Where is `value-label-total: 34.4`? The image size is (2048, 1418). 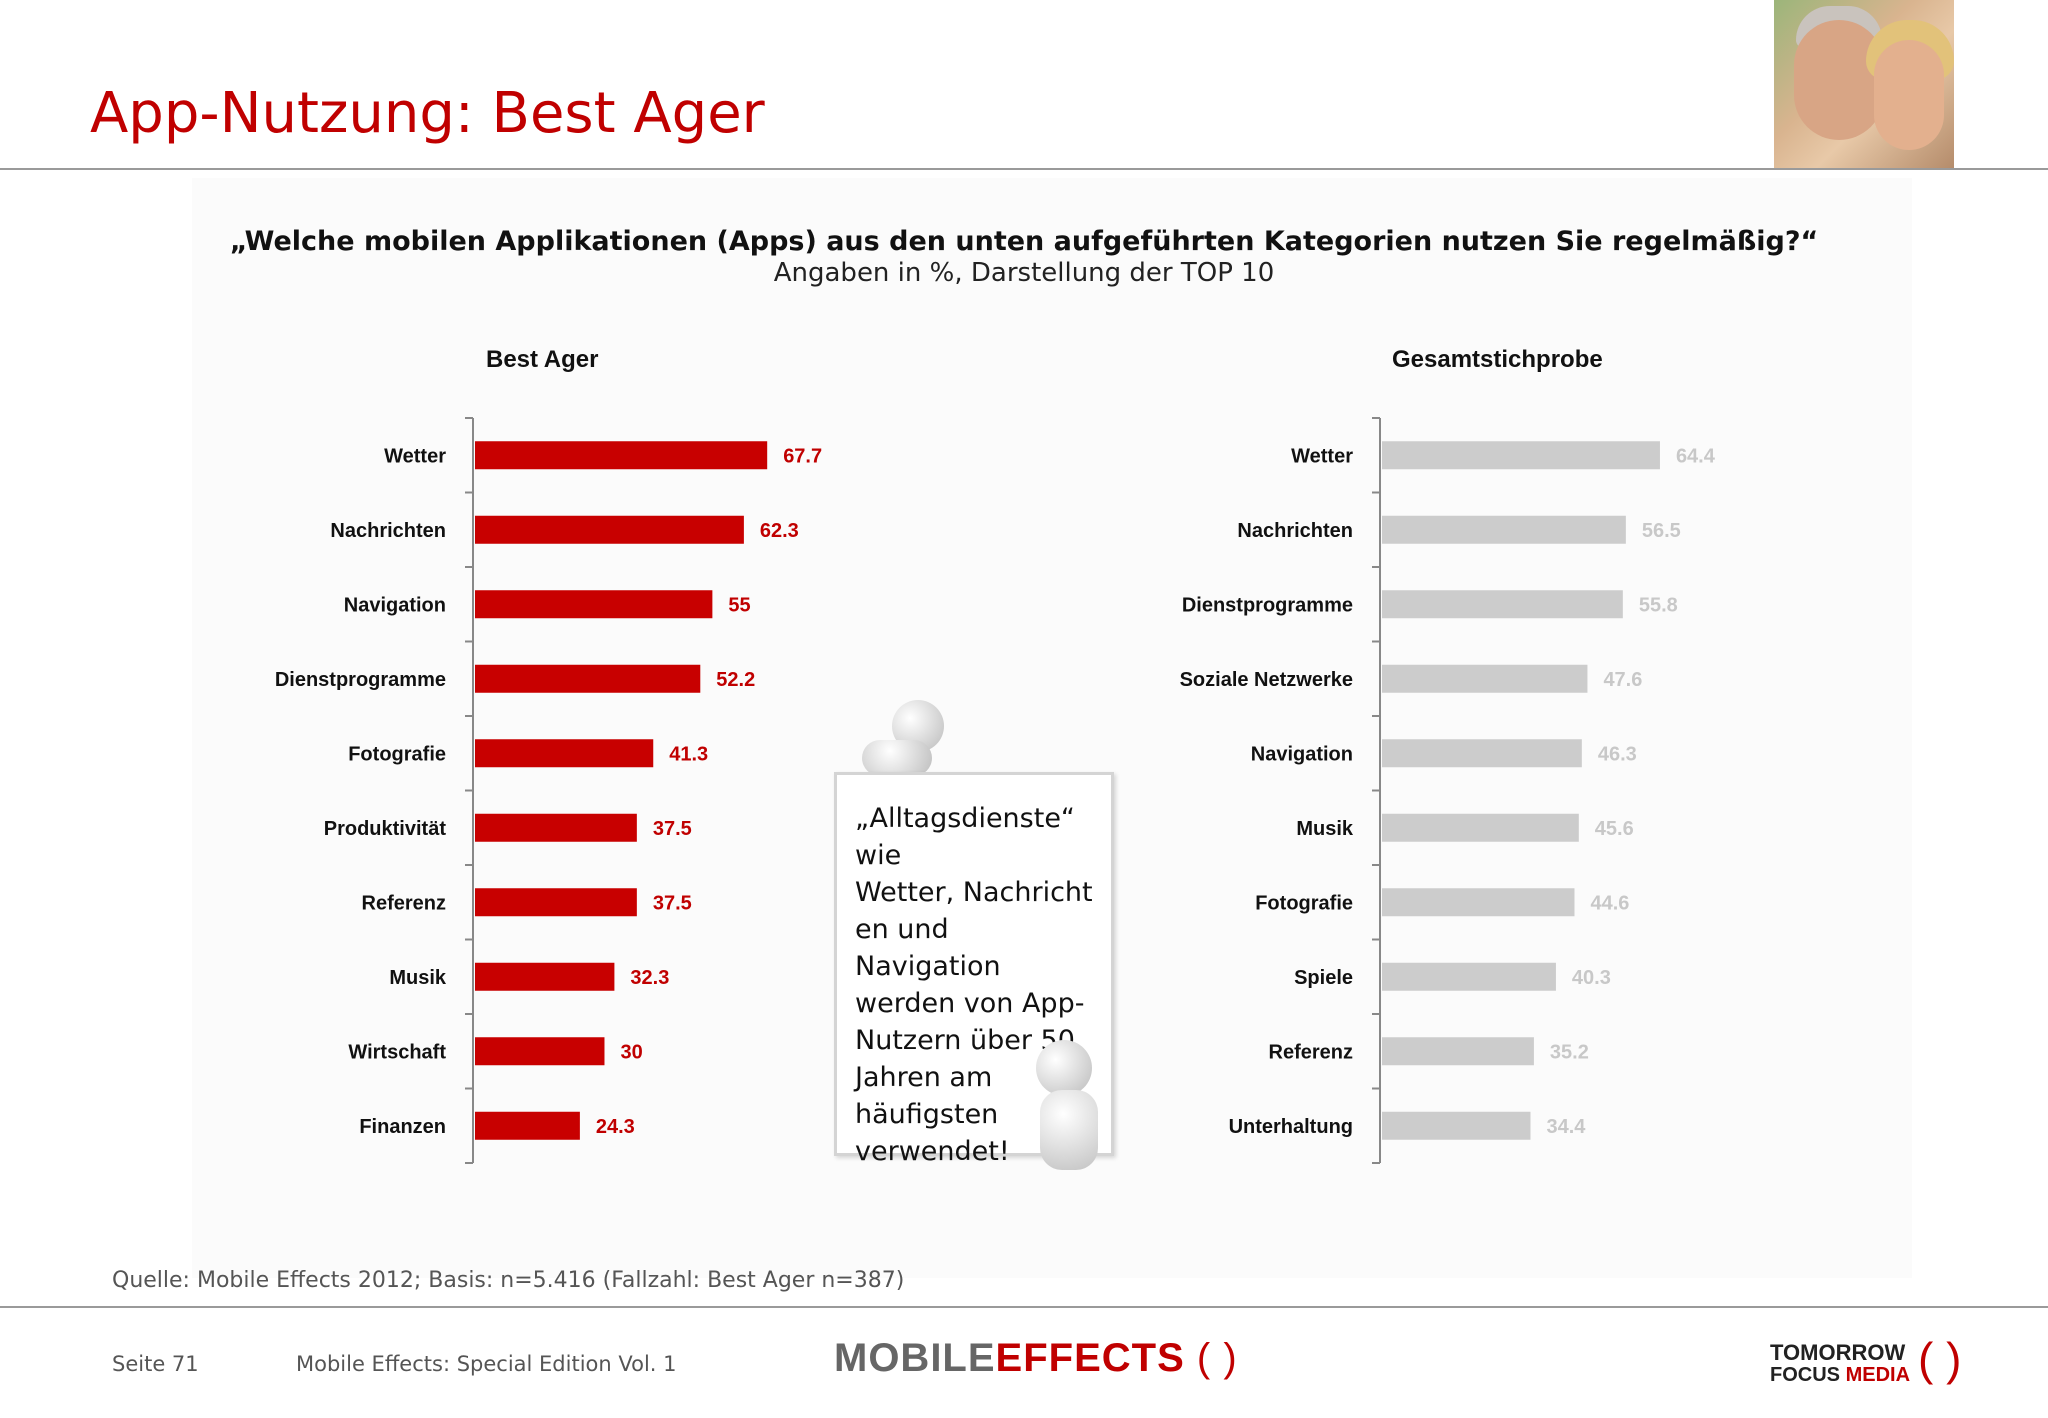
value-label-total: 34.4 is located at coordinates (1566, 1127).